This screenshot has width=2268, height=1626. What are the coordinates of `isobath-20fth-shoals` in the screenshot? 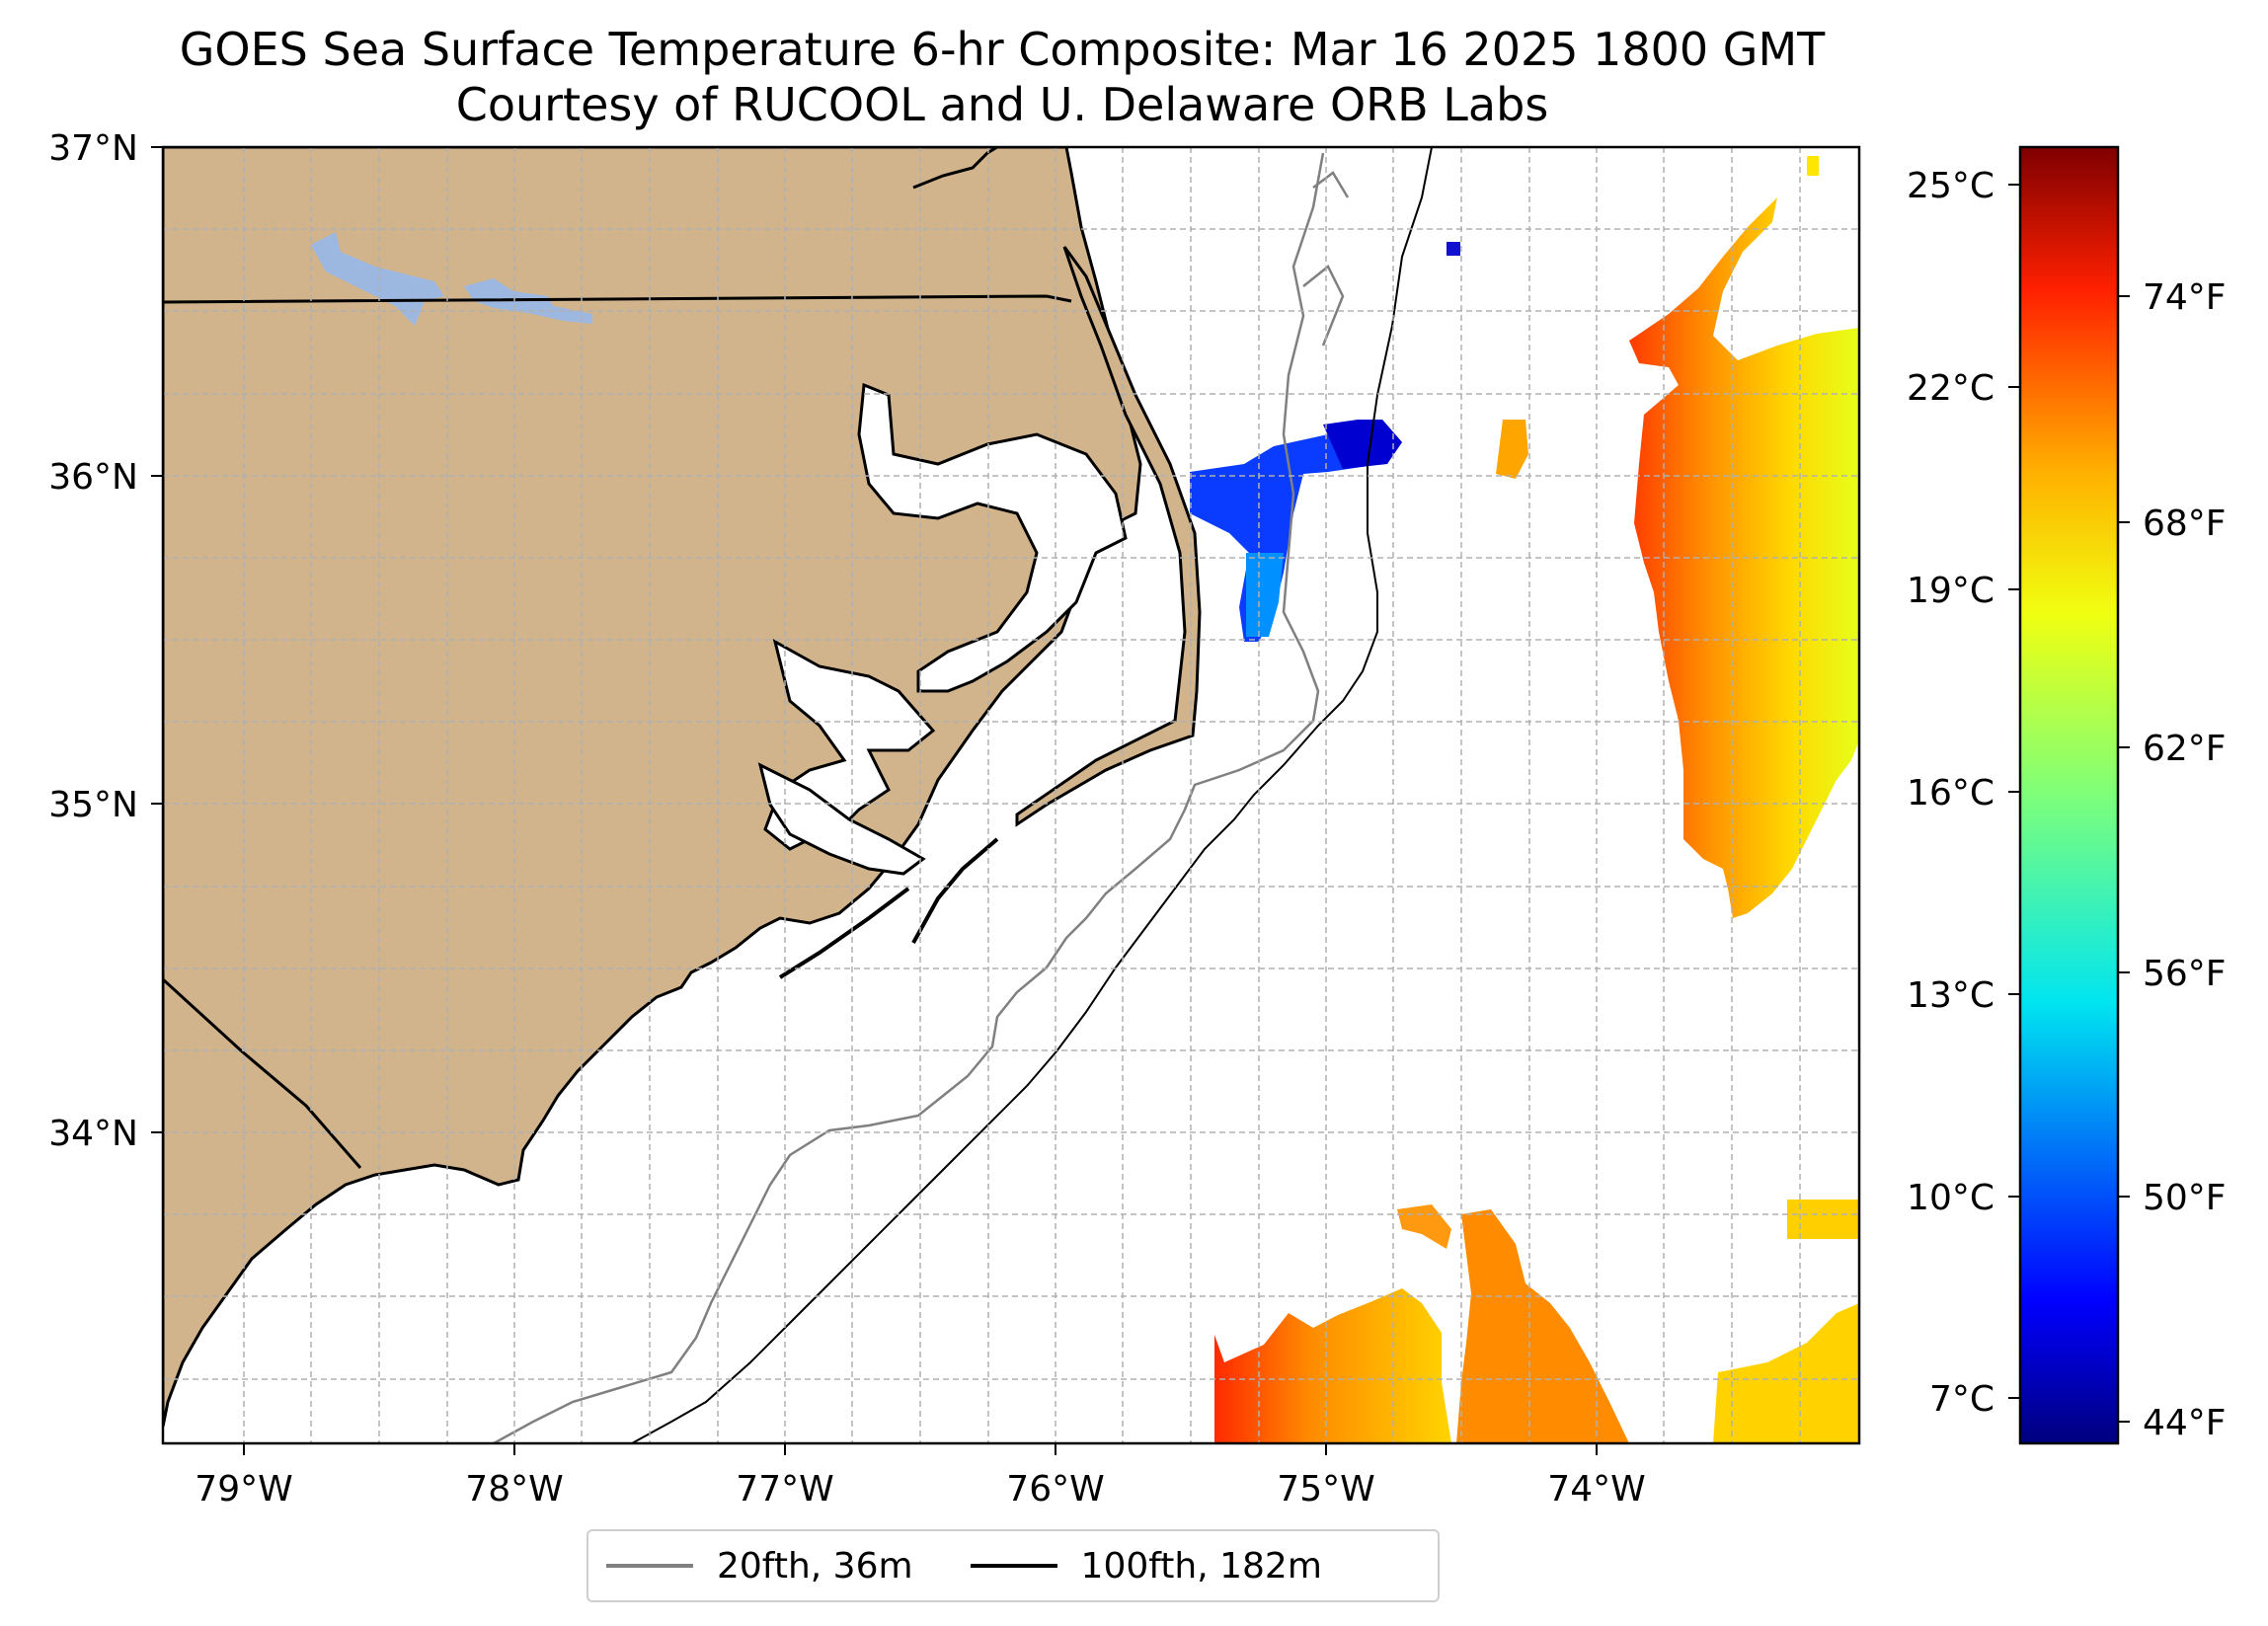 It's located at (1326, 259).